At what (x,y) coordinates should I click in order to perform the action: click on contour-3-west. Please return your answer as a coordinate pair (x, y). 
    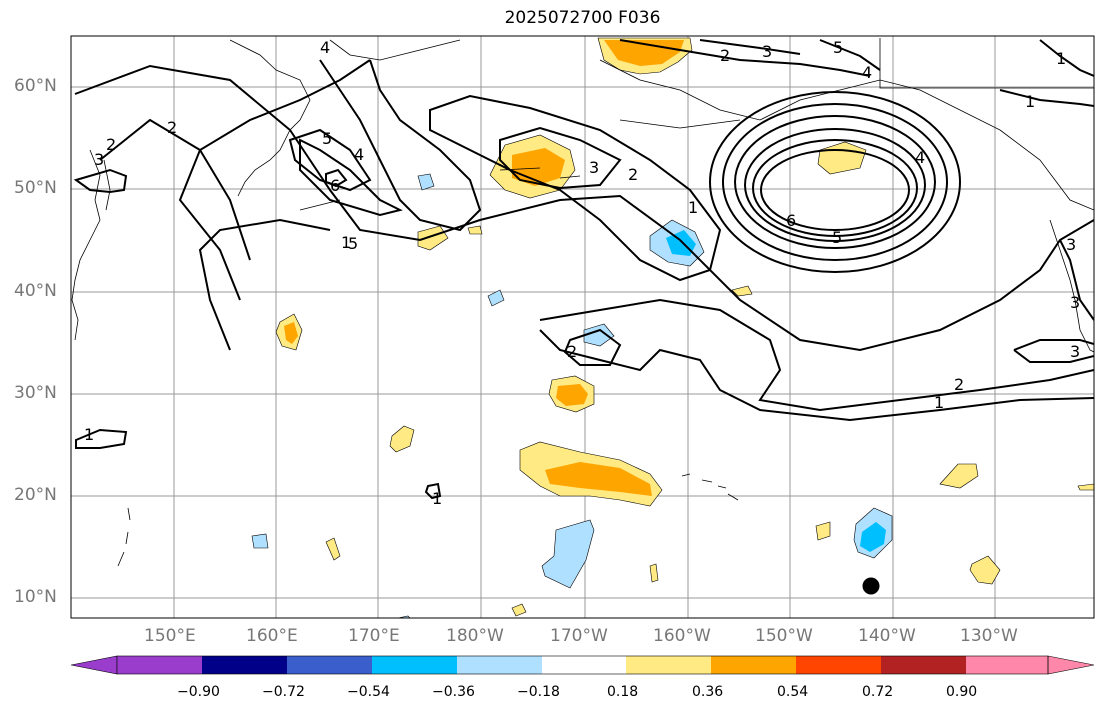
    Looking at the image, I should click on (100, 181).